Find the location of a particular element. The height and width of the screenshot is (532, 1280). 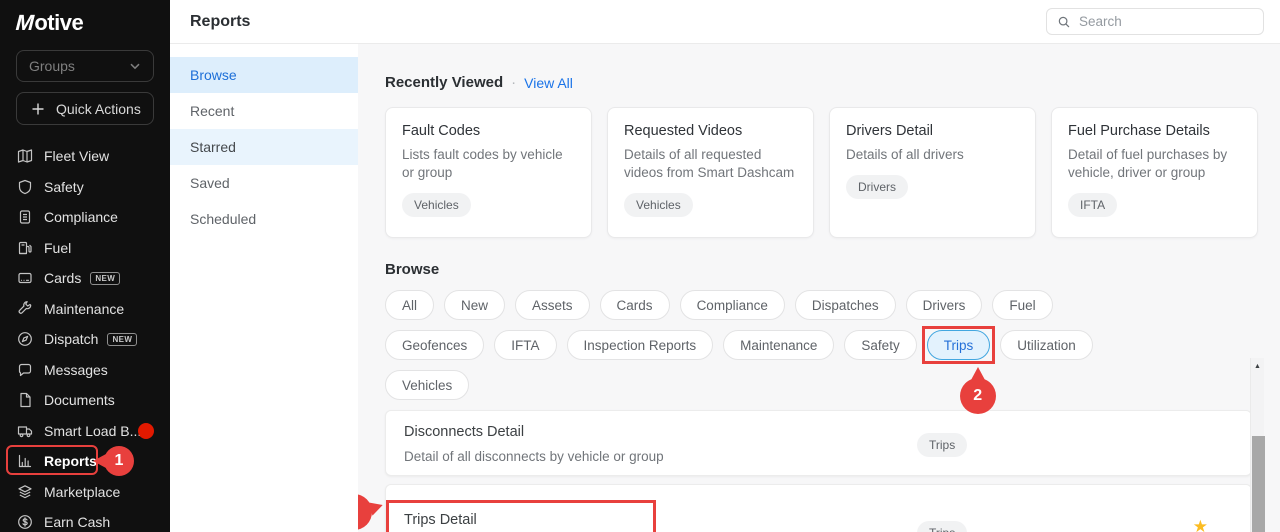

recently-viewed-header: Recently Viewed · View All is located at coordinates (832, 82).